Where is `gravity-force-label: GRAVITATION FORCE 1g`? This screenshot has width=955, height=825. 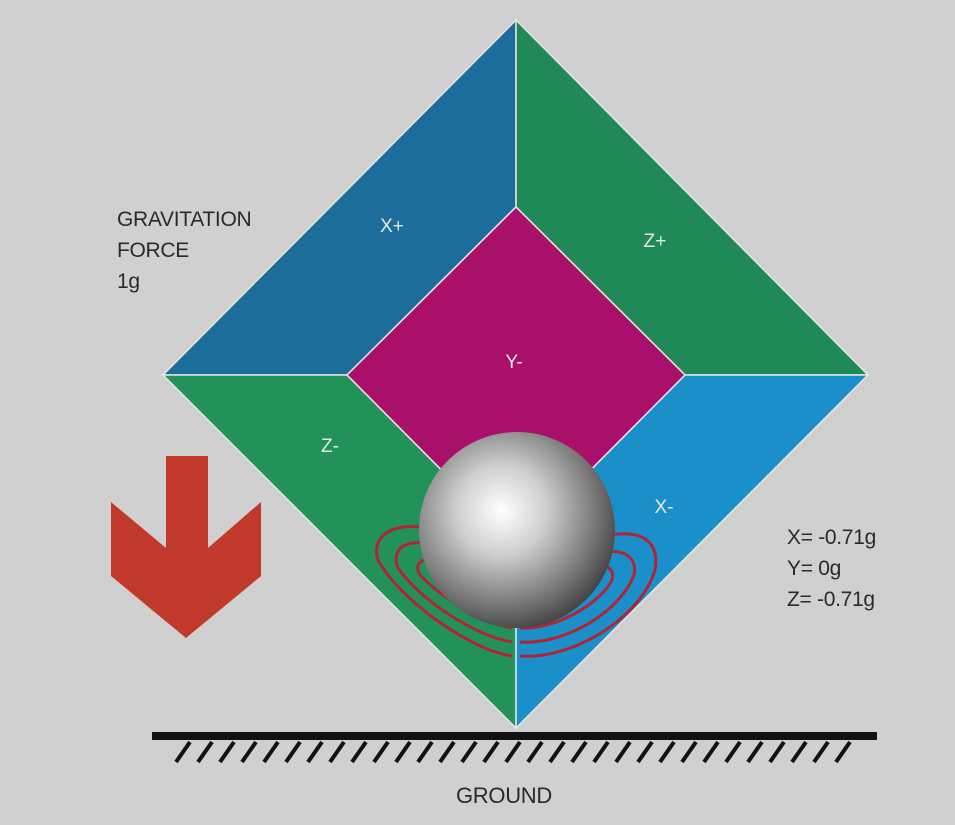
gravity-force-label: GRAVITATION FORCE 1g is located at coordinates (184, 250).